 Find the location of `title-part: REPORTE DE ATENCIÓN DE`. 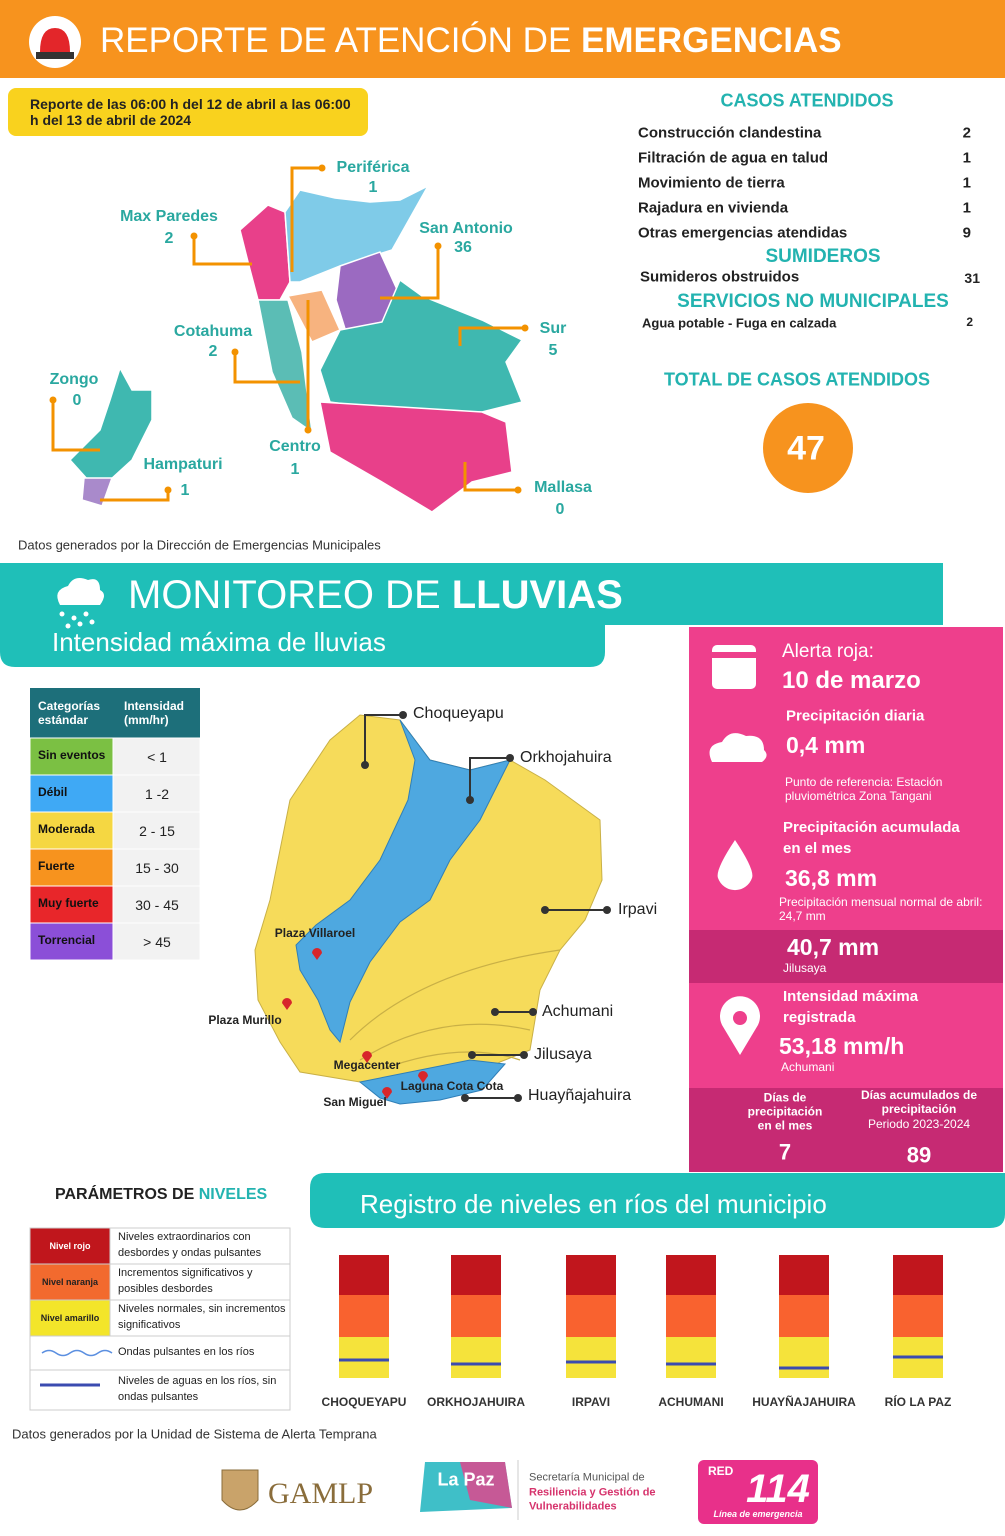

title-part: REPORTE DE ATENCIÓN DE is located at coordinates (336, 40).